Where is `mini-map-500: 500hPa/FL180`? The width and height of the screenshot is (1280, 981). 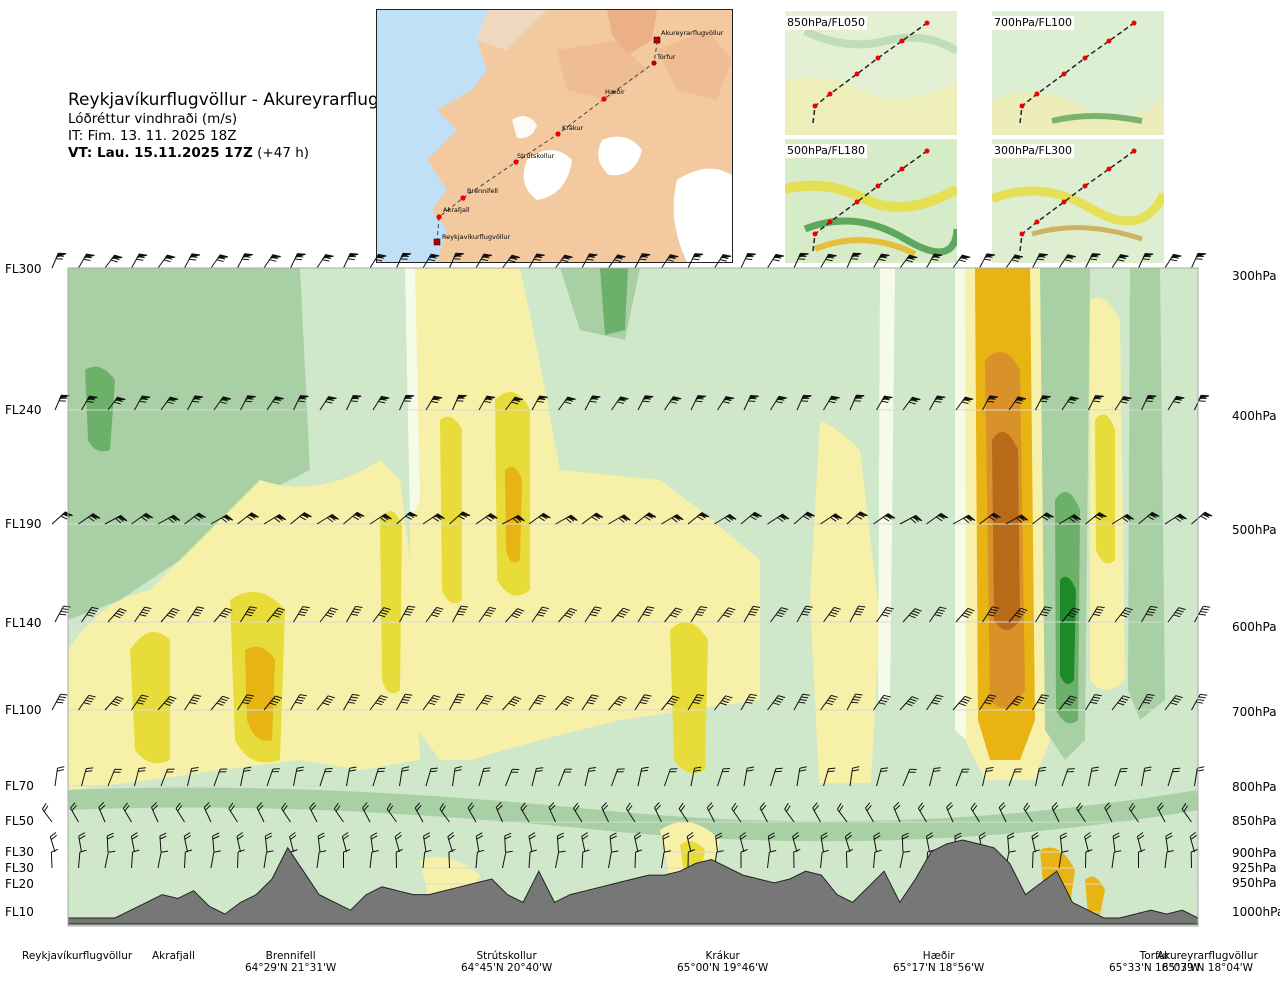
mini-map-500: 500hPa/FL180 is located at coordinates (871, 201).